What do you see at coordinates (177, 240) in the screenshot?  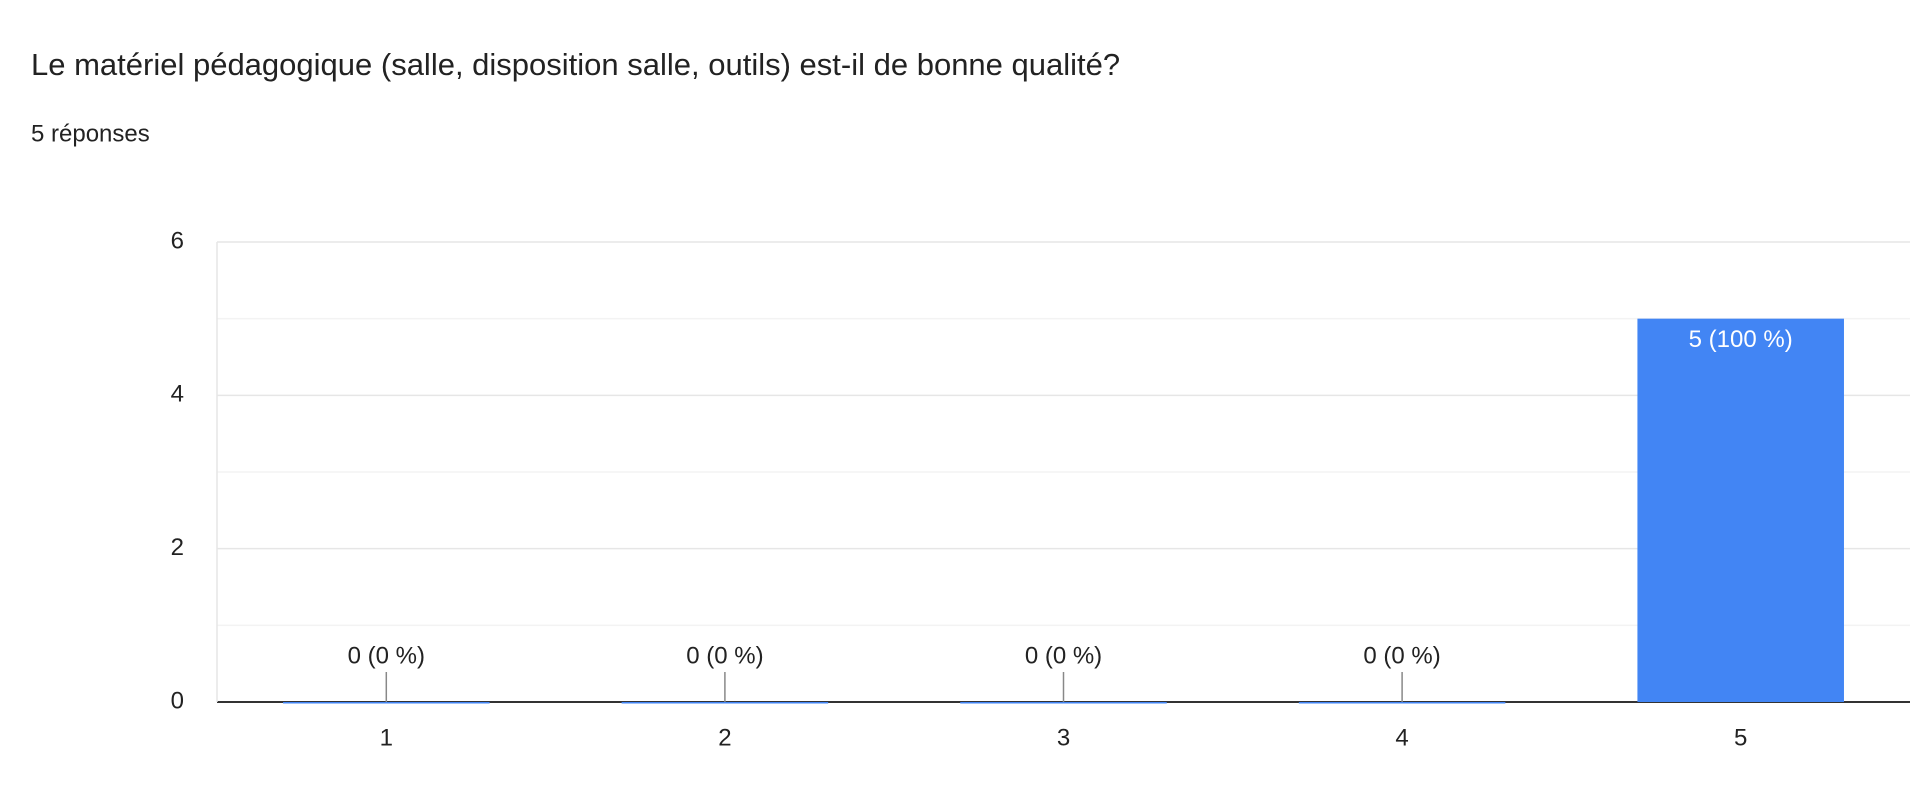 I see `y-tick-label: 6` at bounding box center [177, 240].